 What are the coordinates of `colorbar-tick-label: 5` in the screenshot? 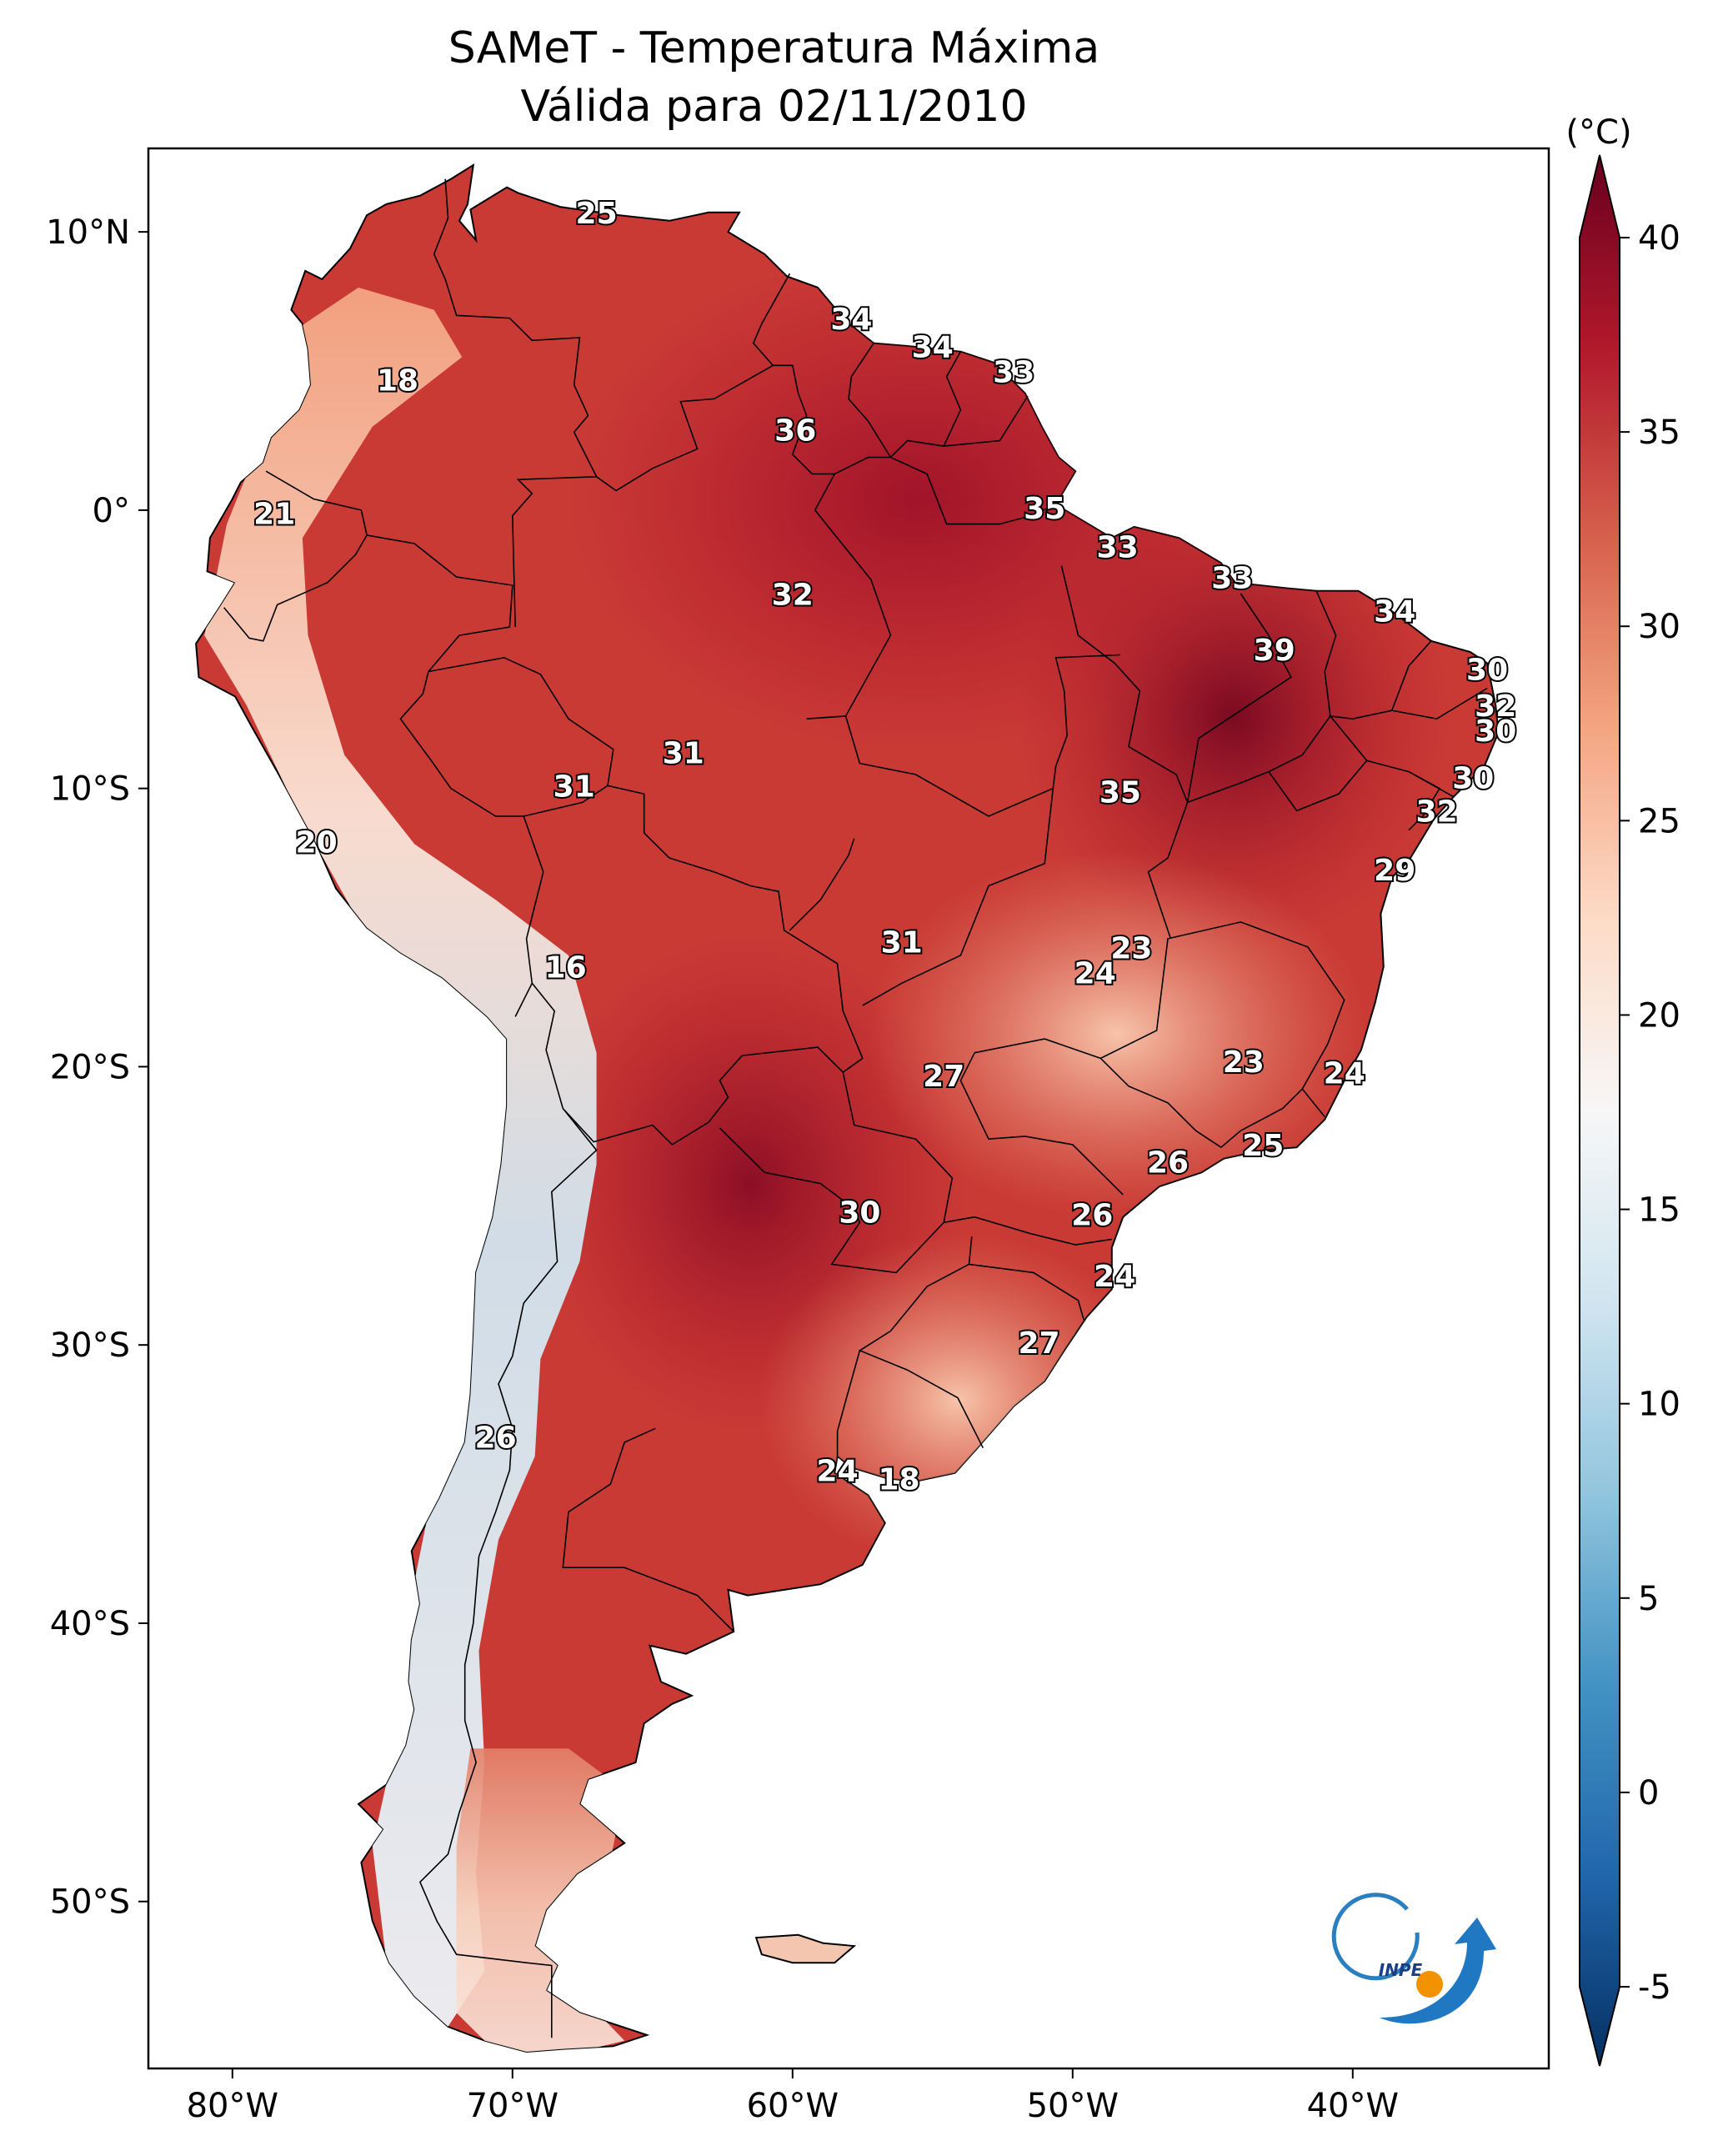 It's located at (1648, 1599).